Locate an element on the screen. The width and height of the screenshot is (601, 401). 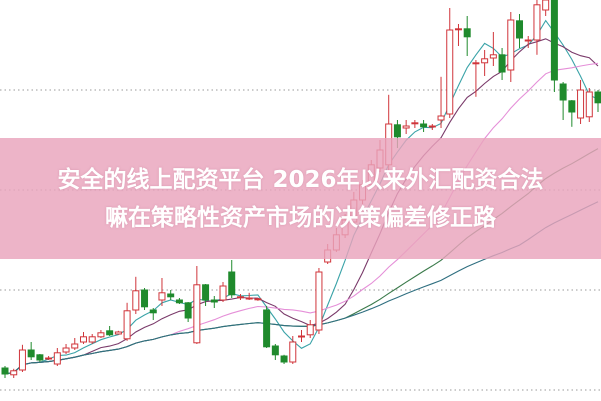
banner-title-line-2: 嘛在策略性资产市场的决策偏差修正路 is located at coordinates (300, 217).